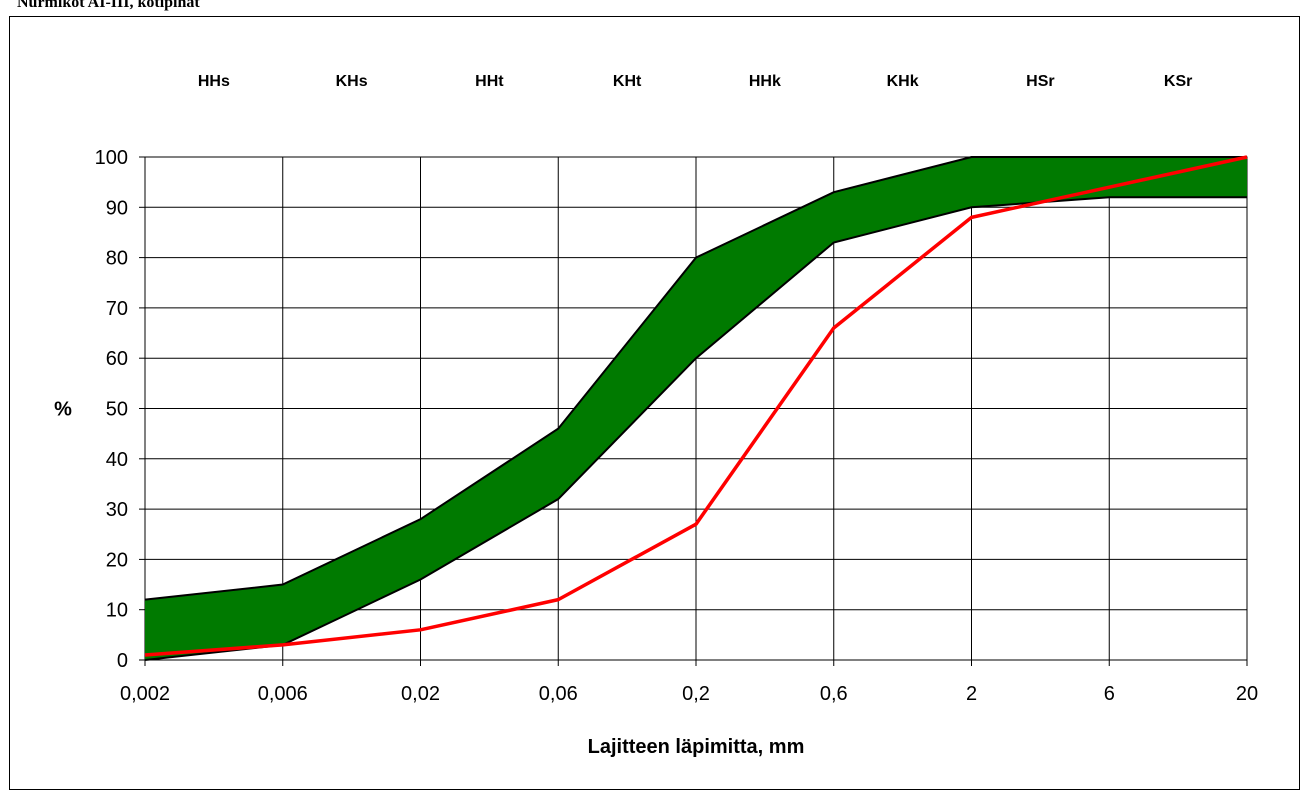  I want to click on y-axis-title: %, so click(63, 410).